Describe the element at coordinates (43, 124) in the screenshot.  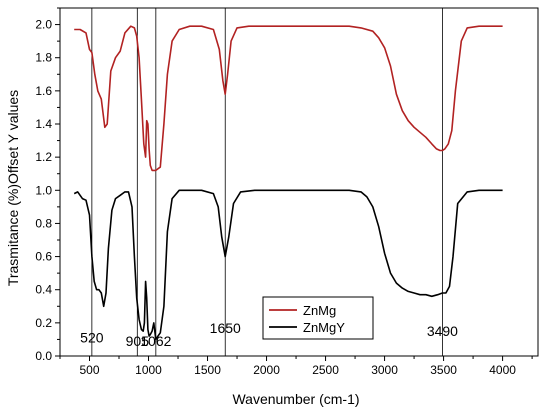
I see `y-tick-label: 1.4` at that location.